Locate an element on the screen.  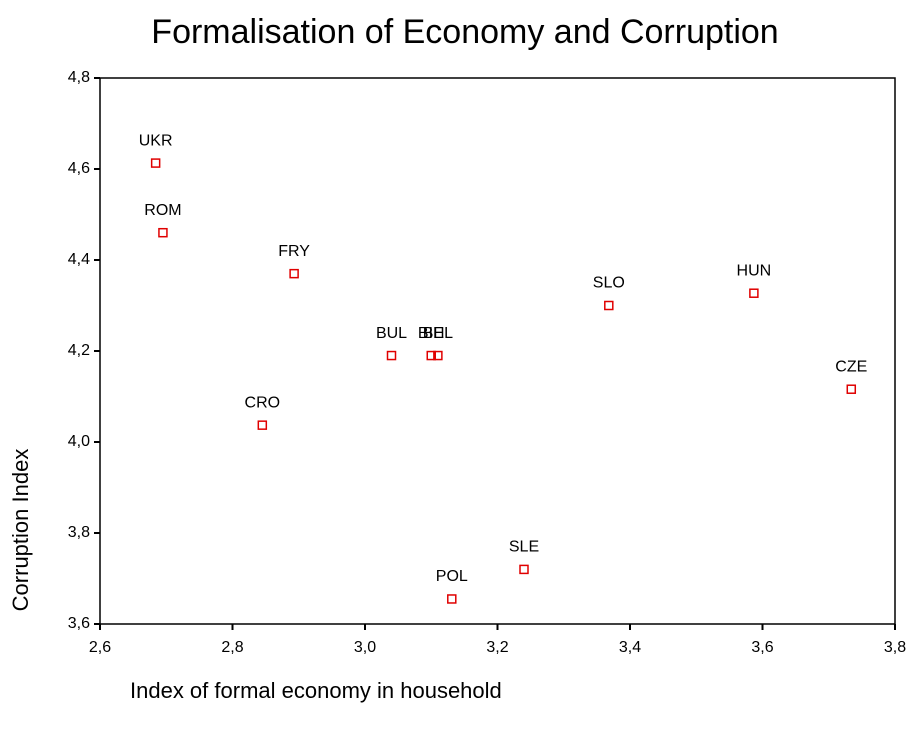
x-tick-label: 3,4 is located at coordinates (630, 647).